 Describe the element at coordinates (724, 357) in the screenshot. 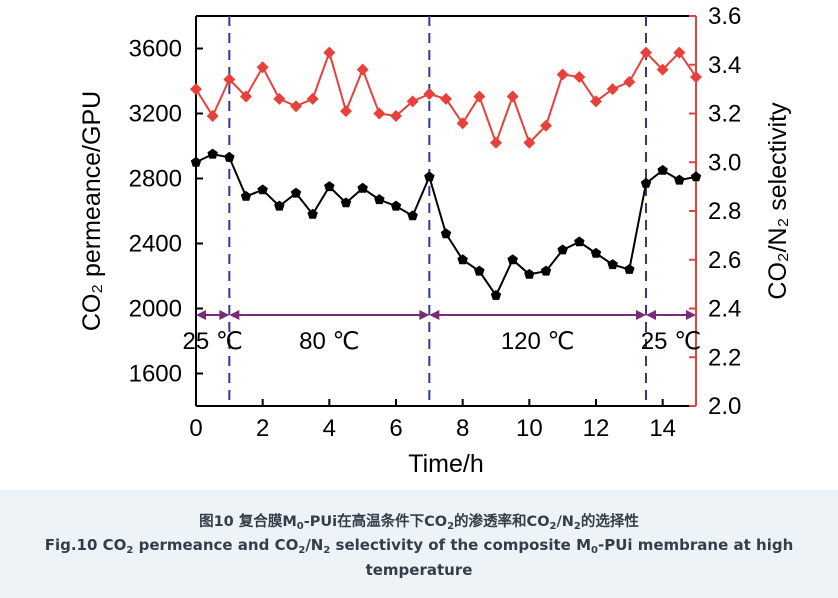

I see `y-right-tick-label: 2.2` at that location.